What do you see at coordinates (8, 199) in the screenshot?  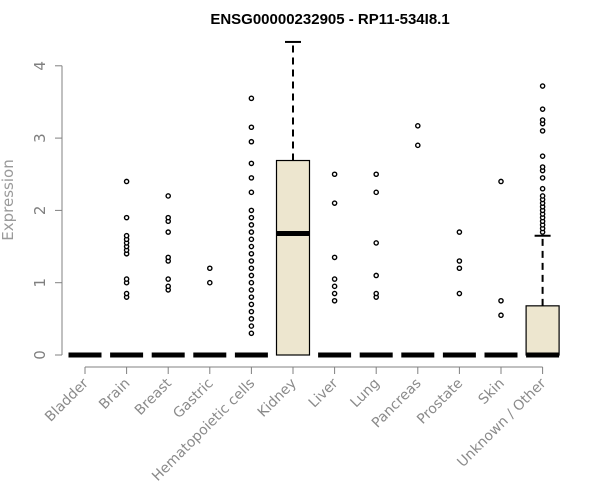 I see `y-axis-label: Expression` at bounding box center [8, 199].